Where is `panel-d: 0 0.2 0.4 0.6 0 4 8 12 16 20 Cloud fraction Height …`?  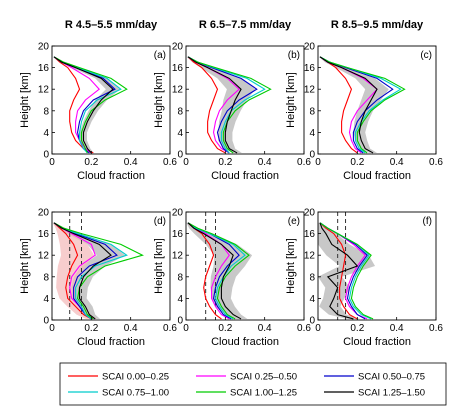 panel-d: 0 0.2 0.4 0.6 0 4 8 12 16 20 Cloud fraction Height … is located at coordinates (98, 278).